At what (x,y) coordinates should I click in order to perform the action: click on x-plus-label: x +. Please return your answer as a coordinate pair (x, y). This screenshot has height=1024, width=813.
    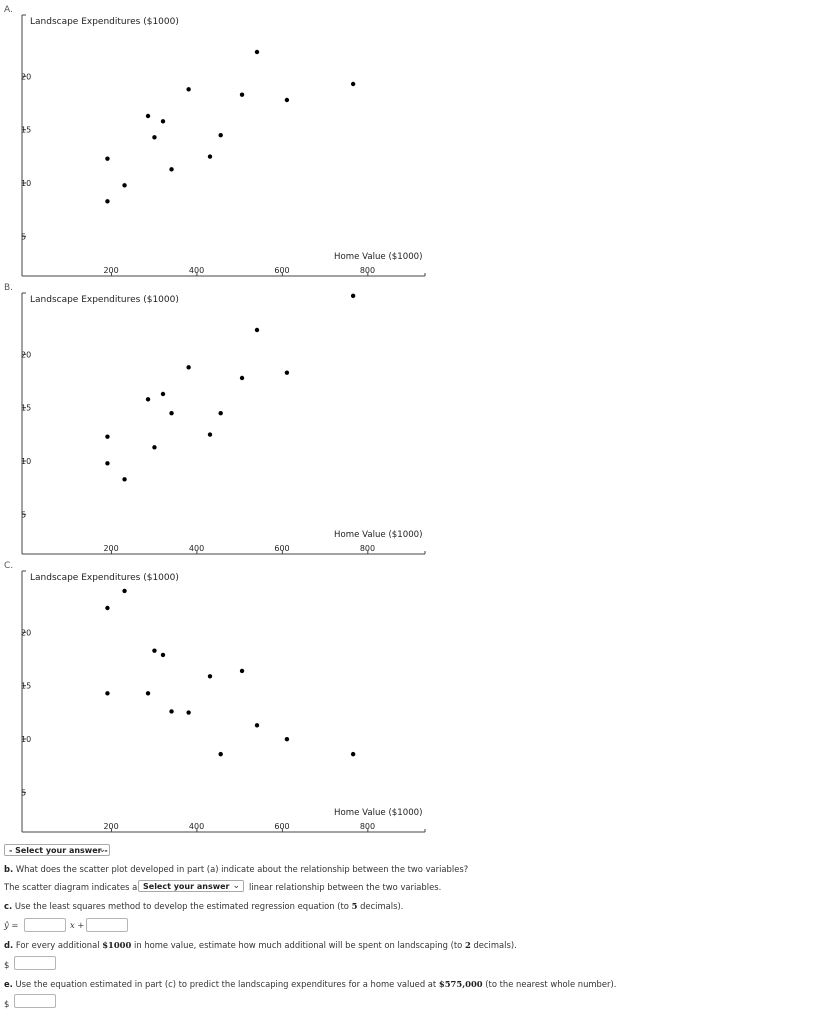
    Looking at the image, I should click on (77, 925).